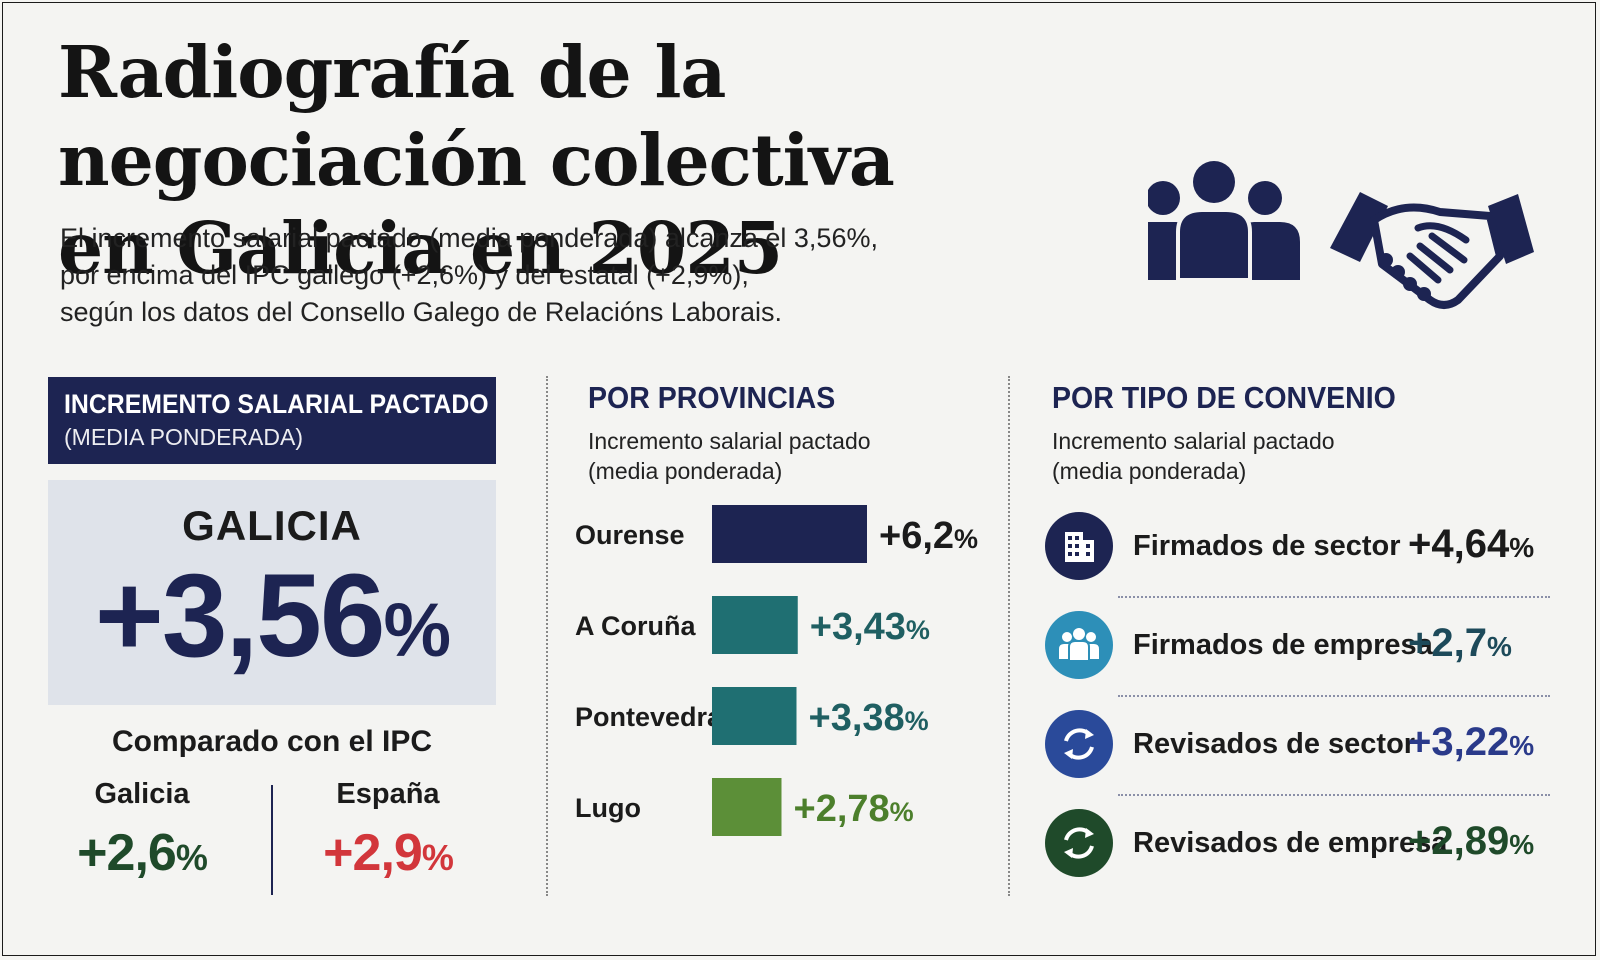  Describe the element at coordinates (1459, 544) in the screenshot. I see `convenio-value-number: +4,64` at that location.